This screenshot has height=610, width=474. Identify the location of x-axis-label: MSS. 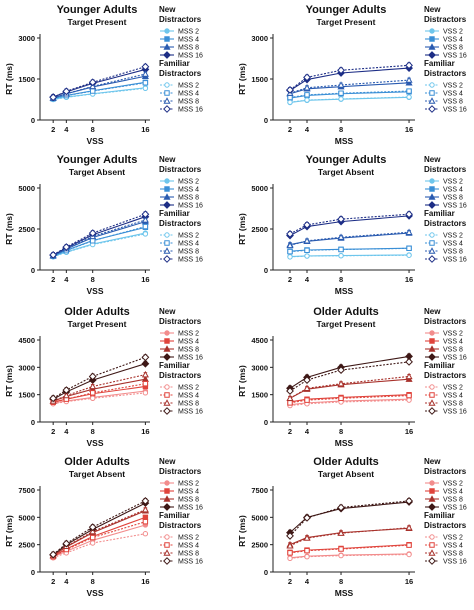
(344, 141).